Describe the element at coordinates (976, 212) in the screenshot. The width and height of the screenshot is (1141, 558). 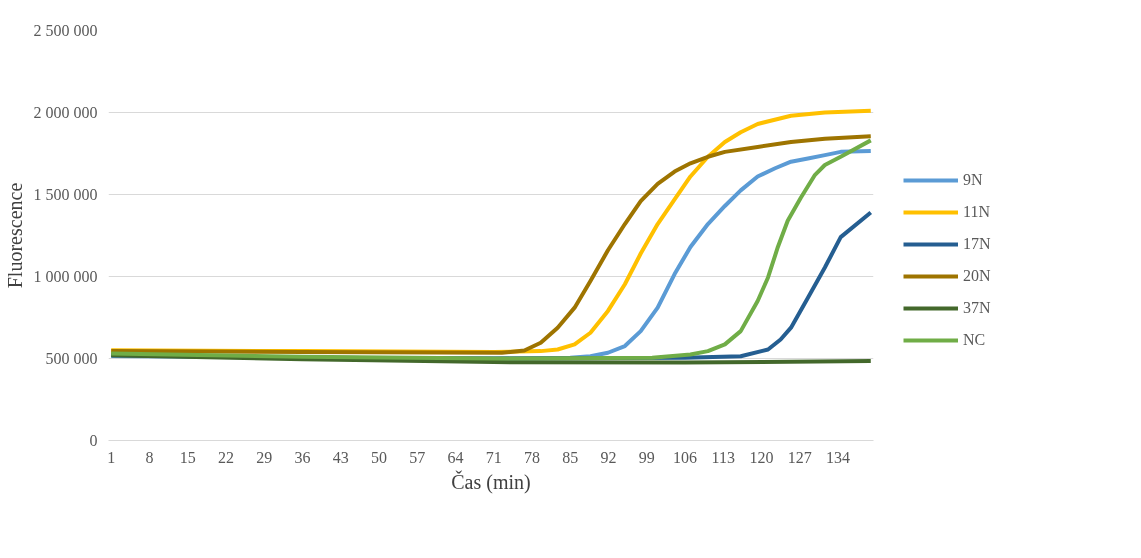
I see `legend-label: 11N` at that location.